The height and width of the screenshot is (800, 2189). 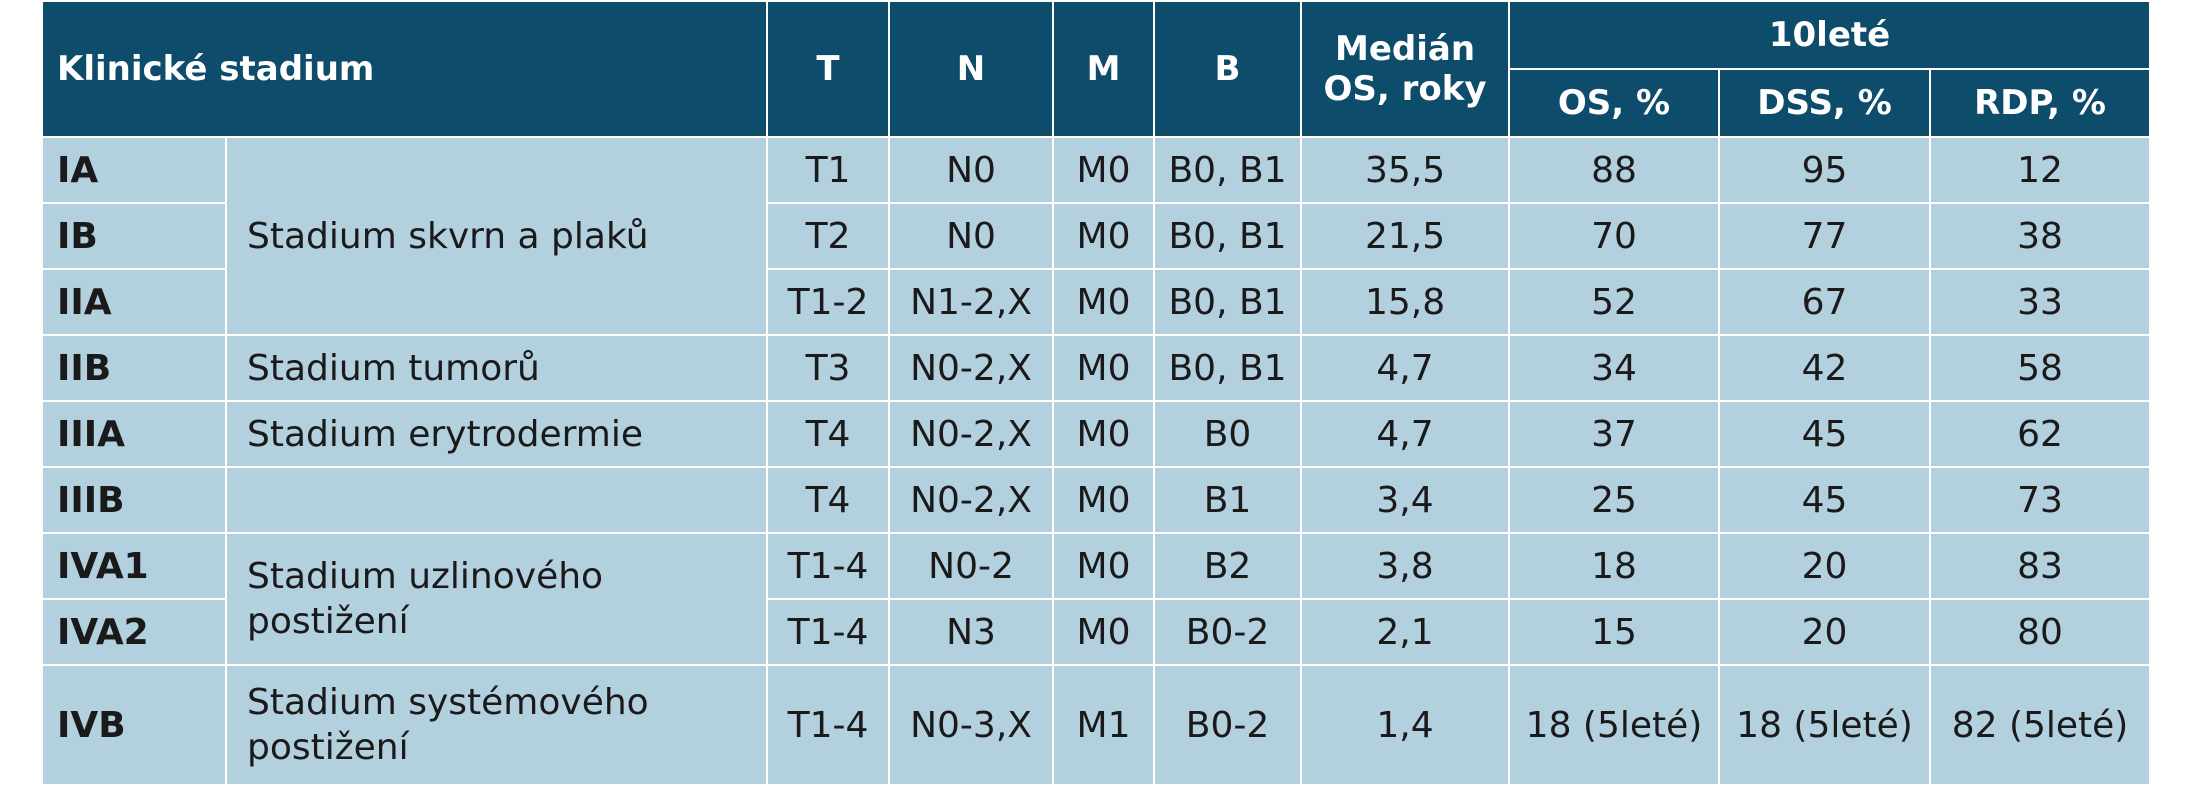 What do you see at coordinates (828, 236) in the screenshot?
I see `t-cell: T2` at bounding box center [828, 236].